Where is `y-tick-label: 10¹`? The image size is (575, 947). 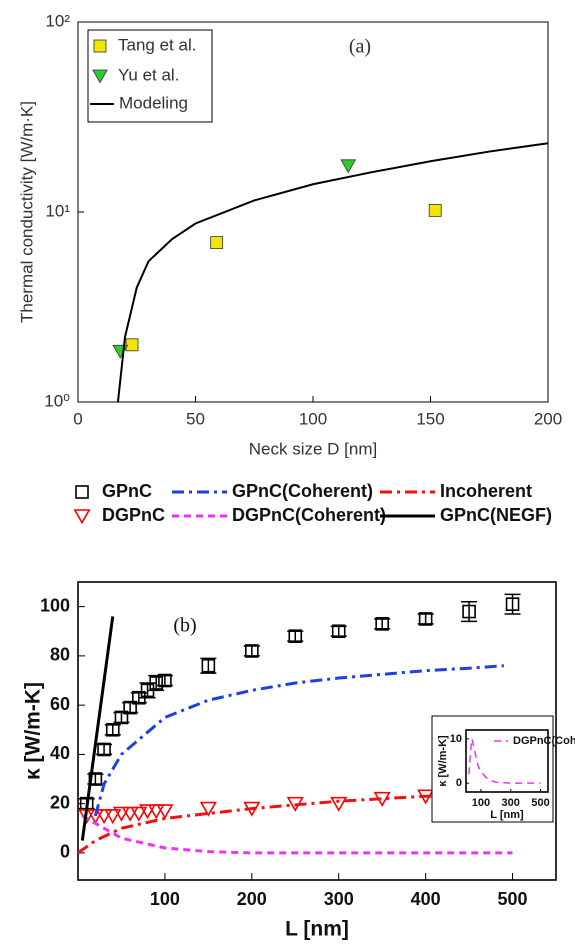 y-tick-label: 10¹ is located at coordinates (57, 210).